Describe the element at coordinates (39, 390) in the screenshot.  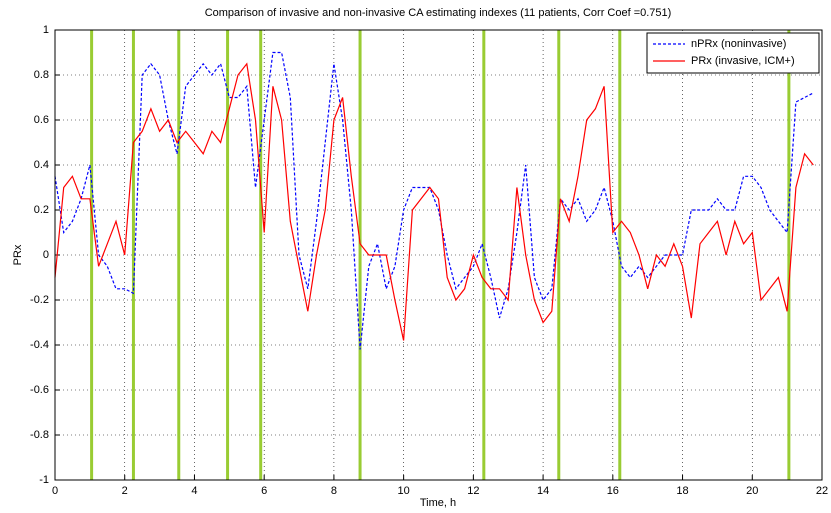
I see `y-tick-label: -0.6` at that location.